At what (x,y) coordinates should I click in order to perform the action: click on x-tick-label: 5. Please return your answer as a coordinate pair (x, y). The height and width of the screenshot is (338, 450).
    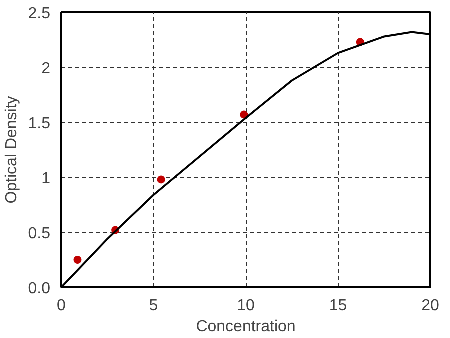
    Looking at the image, I should click on (153, 306).